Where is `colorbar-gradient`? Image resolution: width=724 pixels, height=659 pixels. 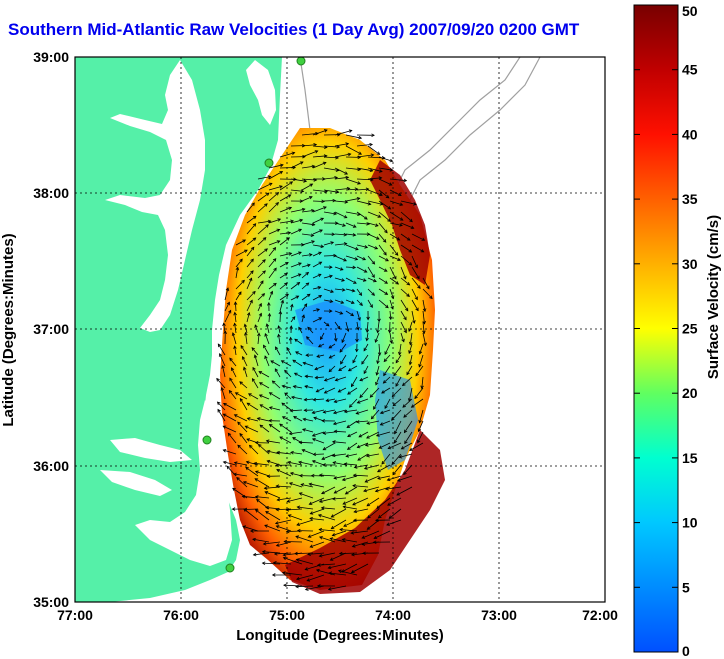
colorbar-gradient is located at coordinates (656, 328).